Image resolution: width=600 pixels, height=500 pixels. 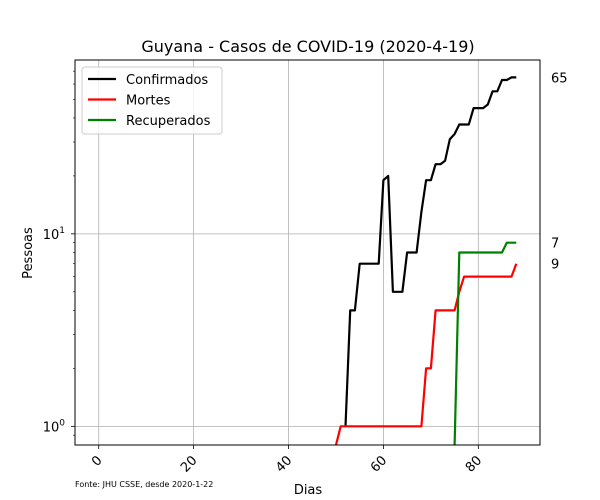 I want to click on legend-label: Recuperados, so click(x=168, y=121).